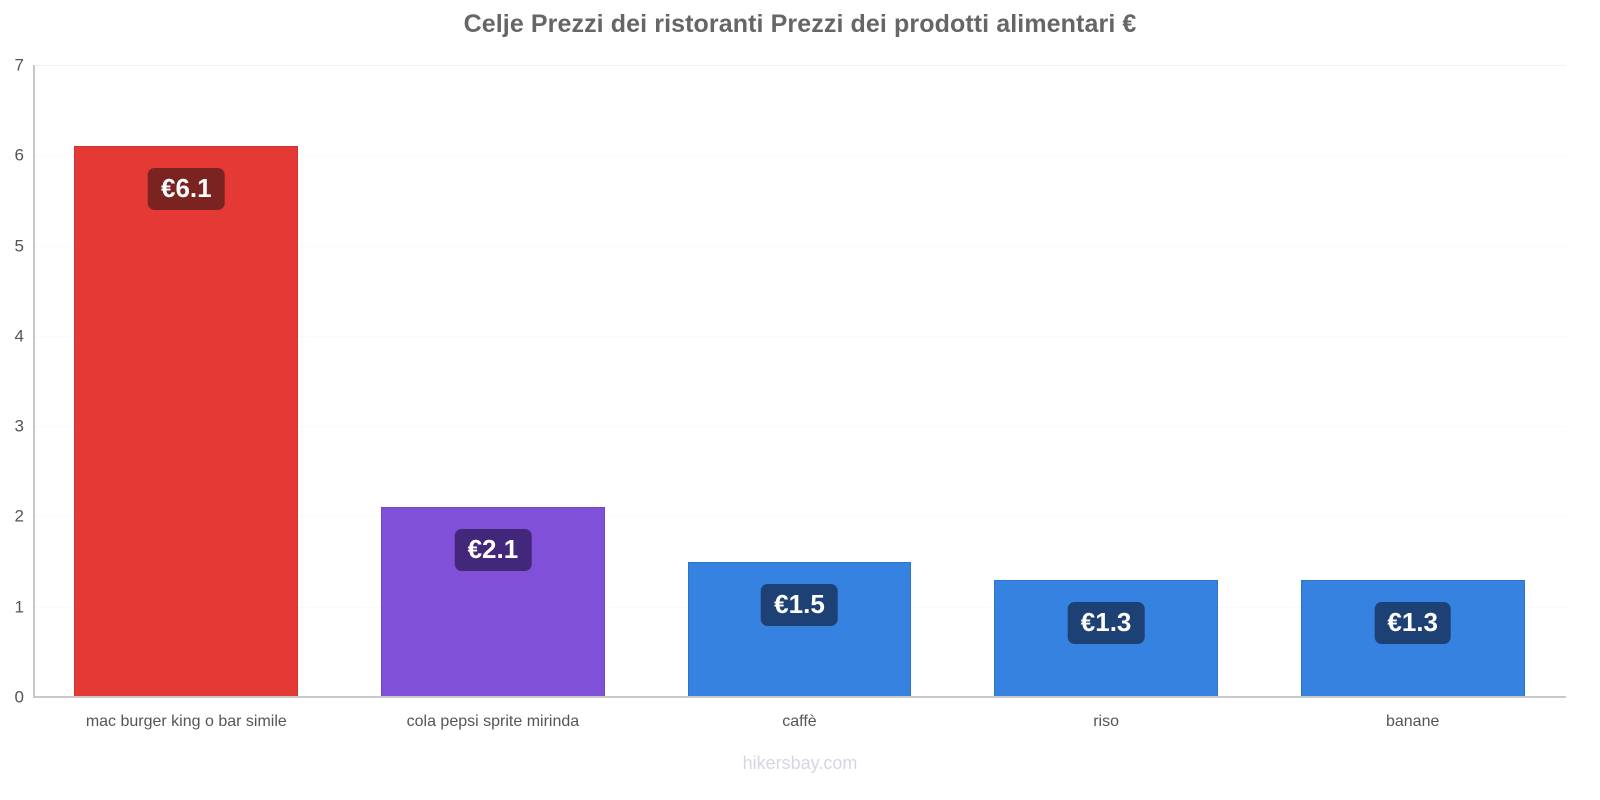  What do you see at coordinates (19, 155) in the screenshot?
I see `y-axis-tick-label: 6` at bounding box center [19, 155].